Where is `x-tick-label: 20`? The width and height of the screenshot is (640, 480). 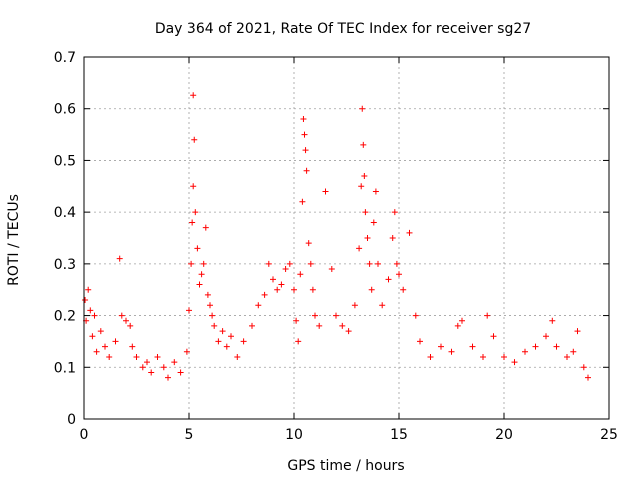 x-tick-label: 20 is located at coordinates (504, 435).